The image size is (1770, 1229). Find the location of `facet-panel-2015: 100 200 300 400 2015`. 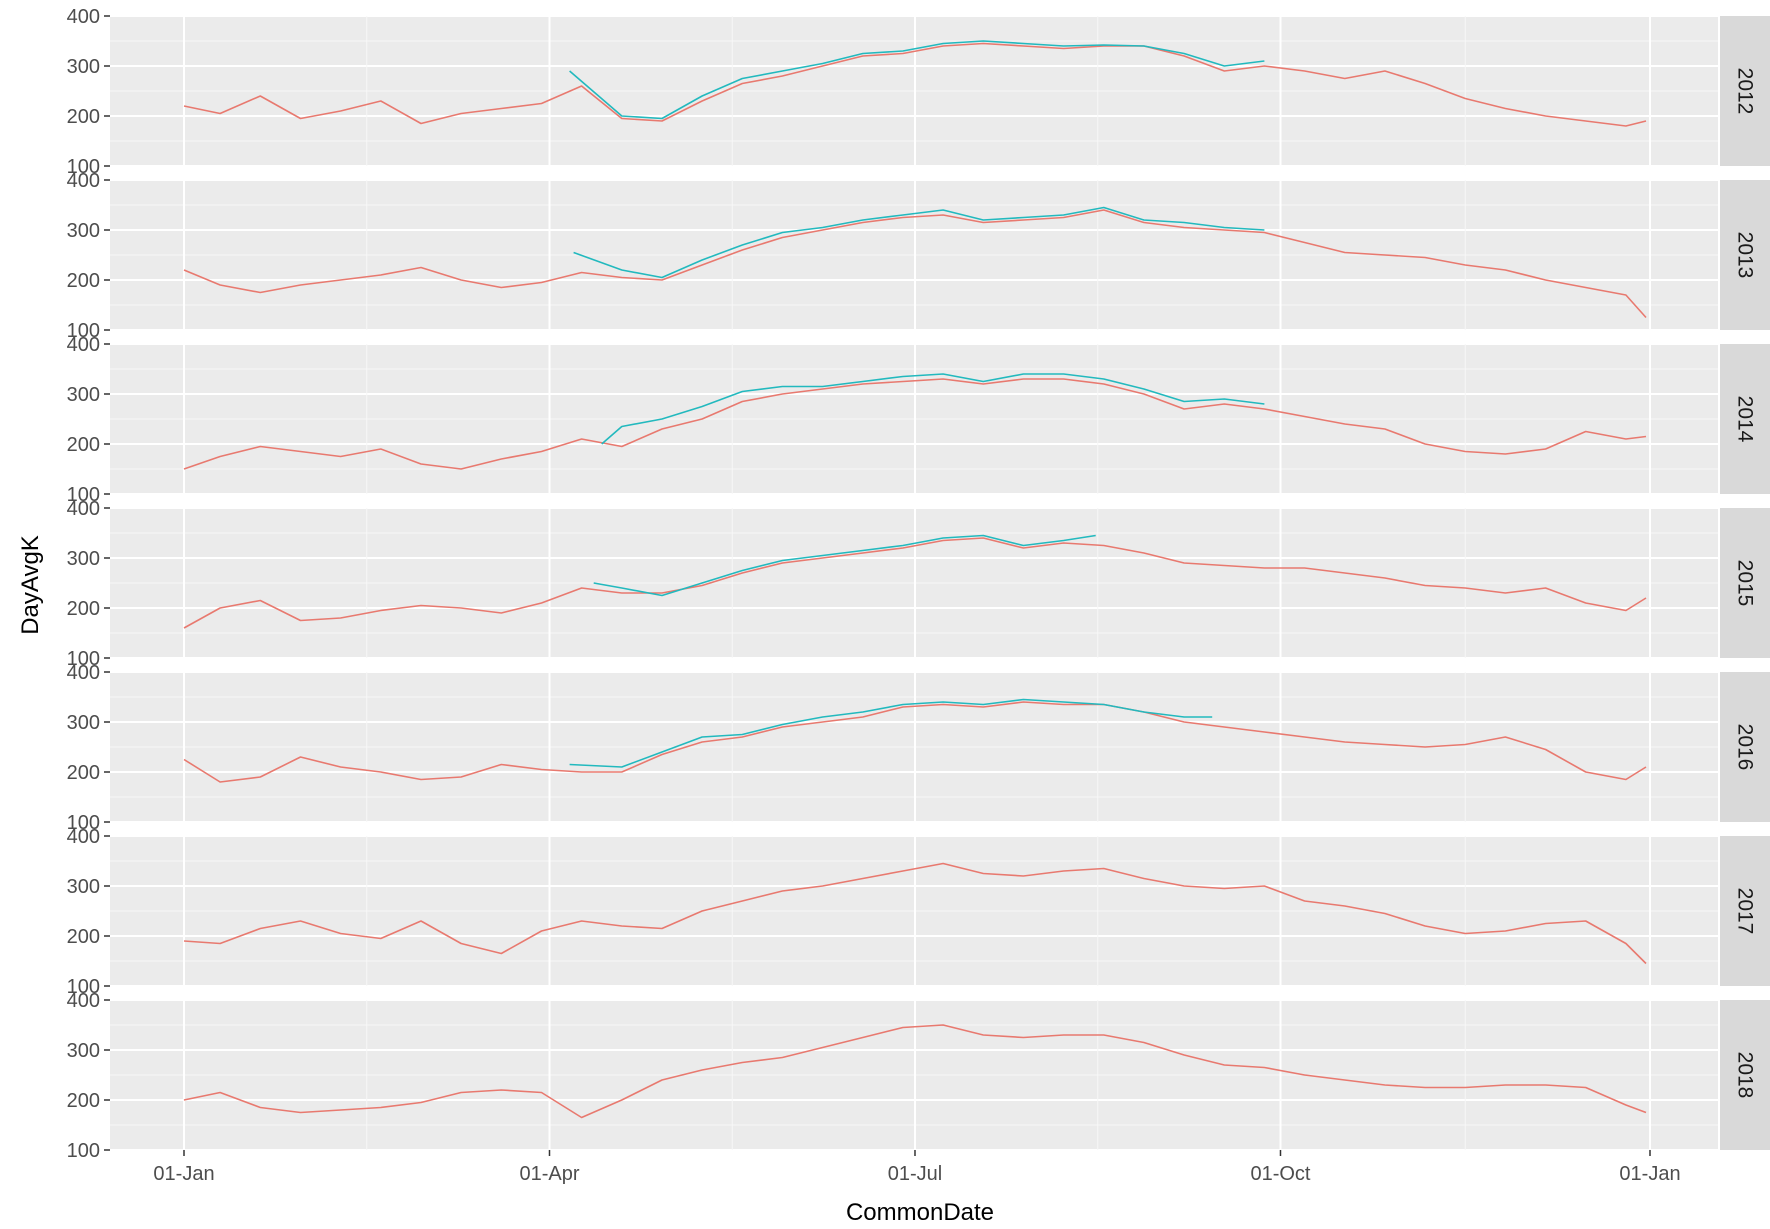

facet-panel-2015: 100 200 300 400 2015 is located at coordinates (918, 584).